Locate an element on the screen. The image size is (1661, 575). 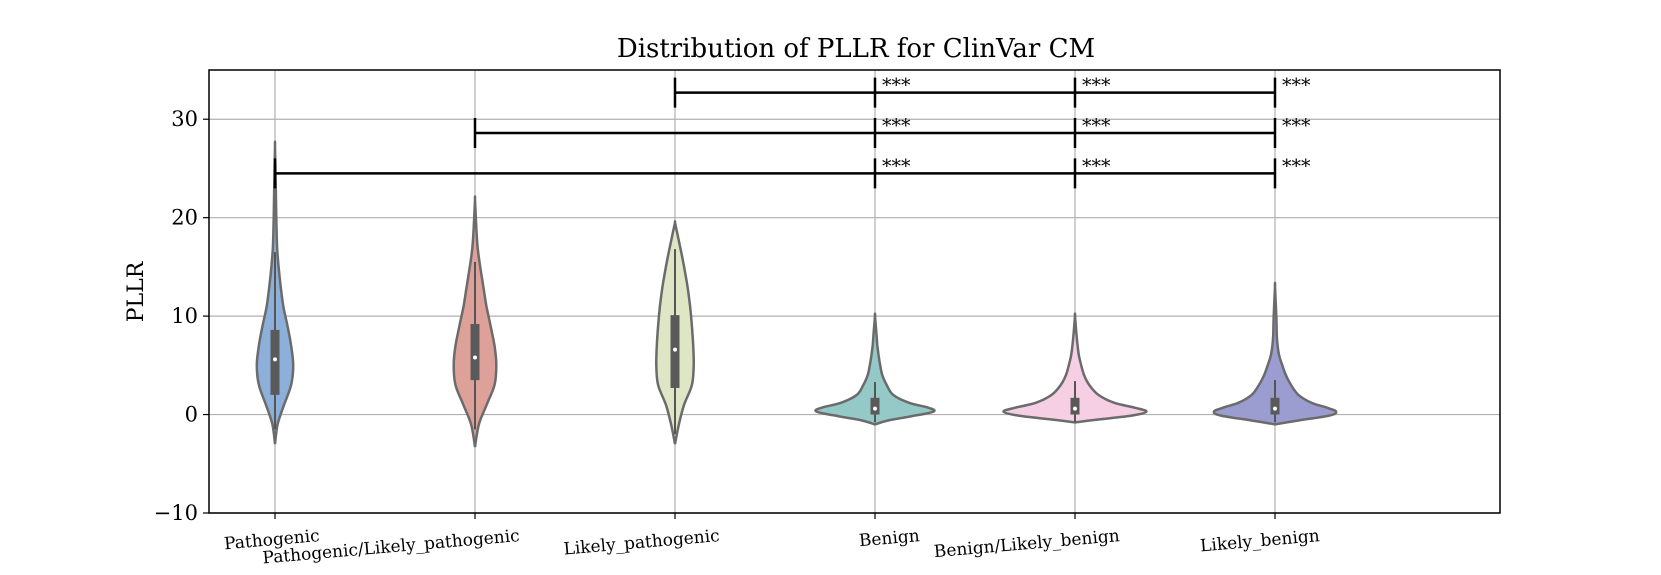
x-tick-label: Benign/Likely_benign is located at coordinates (1026, 544).